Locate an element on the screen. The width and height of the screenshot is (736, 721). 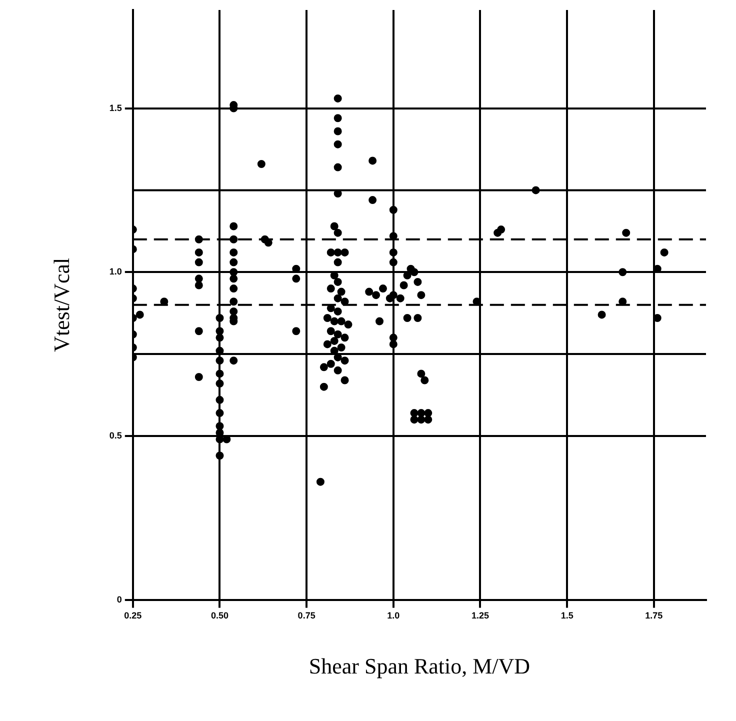
y-tick-label: 0 is located at coordinates (119, 599).